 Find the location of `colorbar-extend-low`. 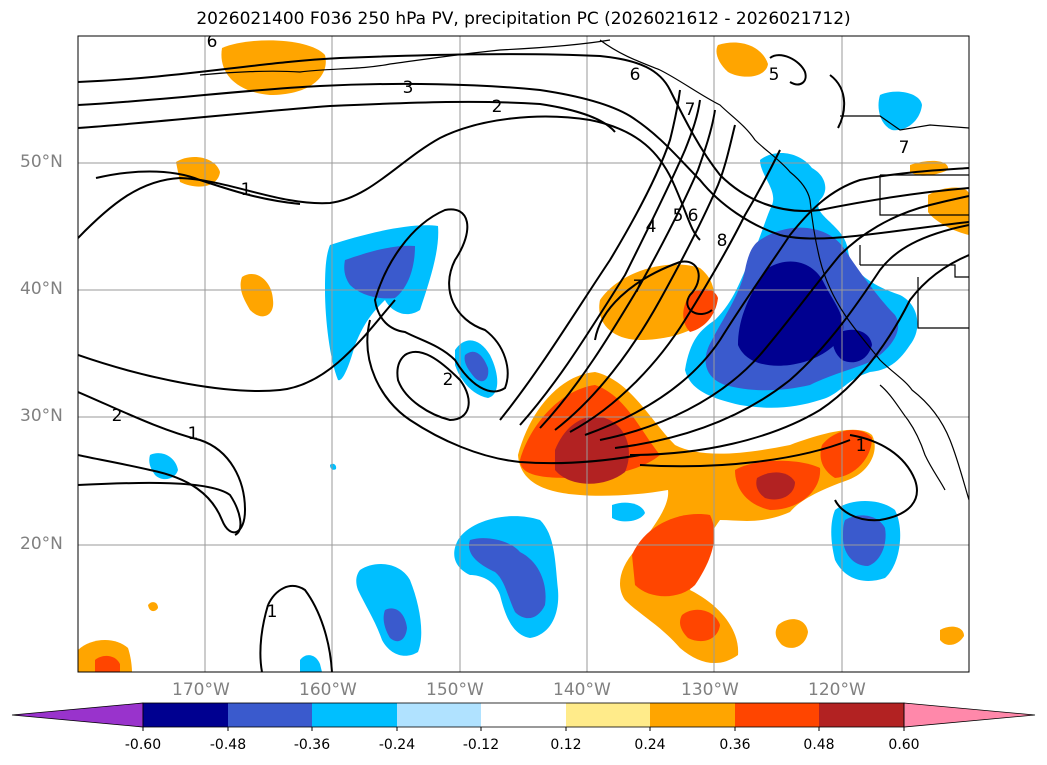

colorbar-extend-low is located at coordinates (77, 715).